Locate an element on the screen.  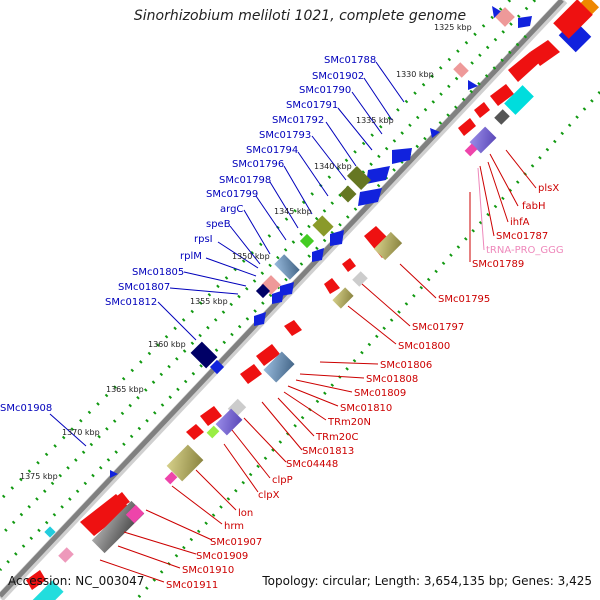
gene-label: SMc01907 is located at coordinates (236, 542).